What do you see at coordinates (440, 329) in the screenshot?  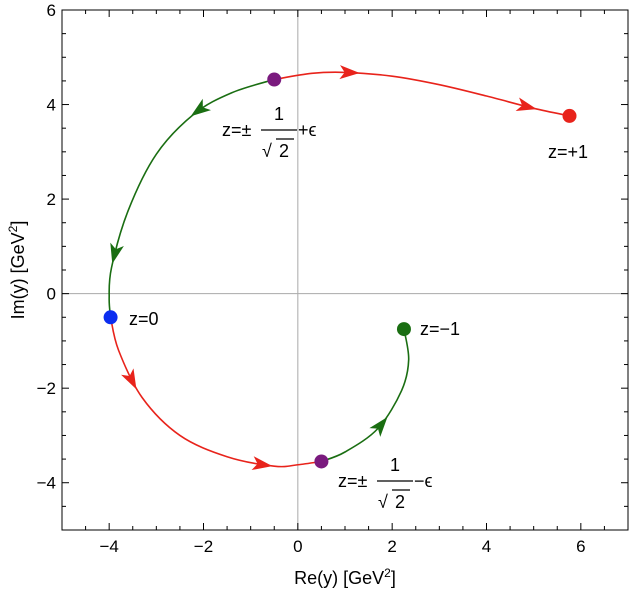 I see `label-z-minus-1: z=−1` at bounding box center [440, 329].